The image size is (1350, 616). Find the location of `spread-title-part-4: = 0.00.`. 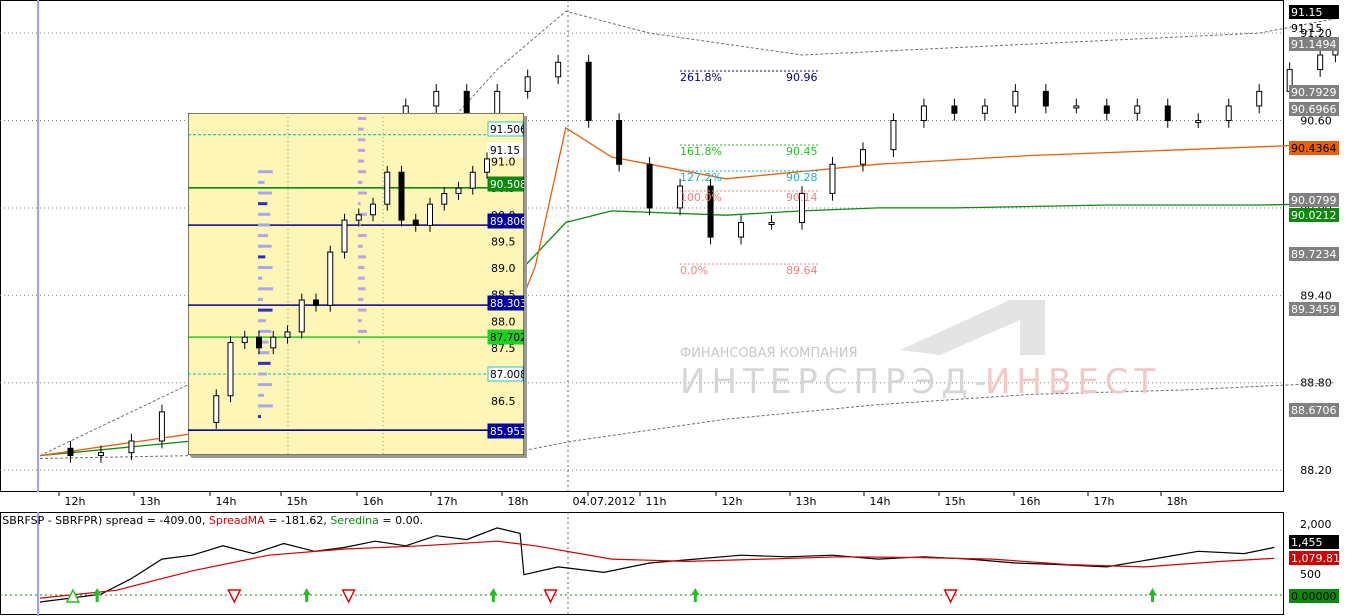

spread-title-part-4: = 0.00. is located at coordinates (401, 520).